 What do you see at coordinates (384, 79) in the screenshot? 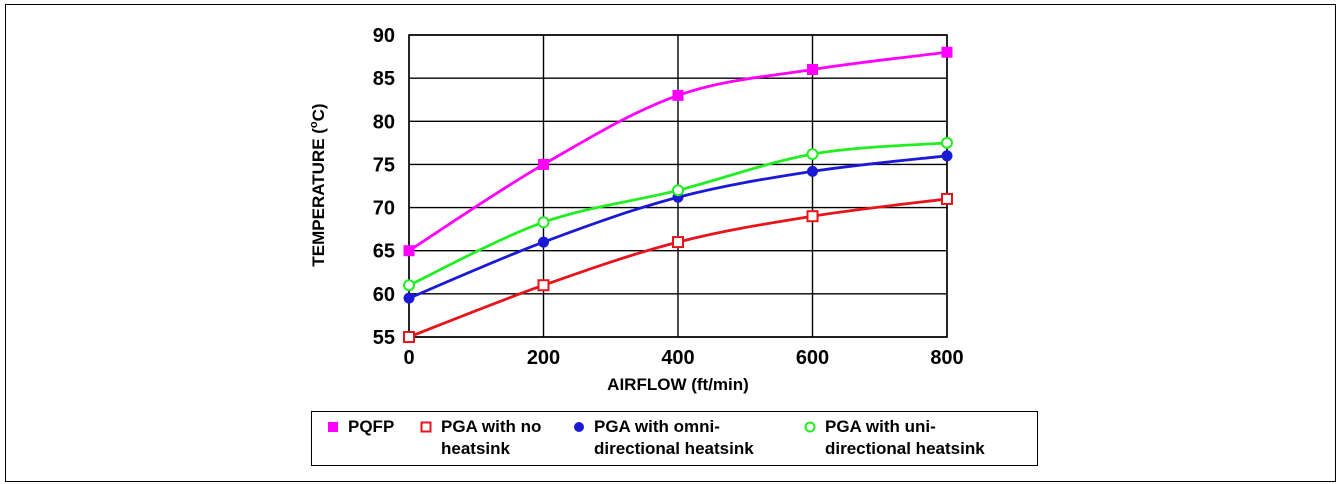
I see `y-tick-label: 85` at bounding box center [384, 79].